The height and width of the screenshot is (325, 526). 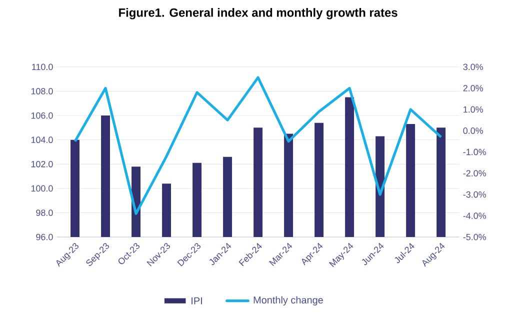 What do you see at coordinates (258, 14) in the screenshot?
I see `chart-title: Figure1. General index and monthly growth rates` at bounding box center [258, 14].